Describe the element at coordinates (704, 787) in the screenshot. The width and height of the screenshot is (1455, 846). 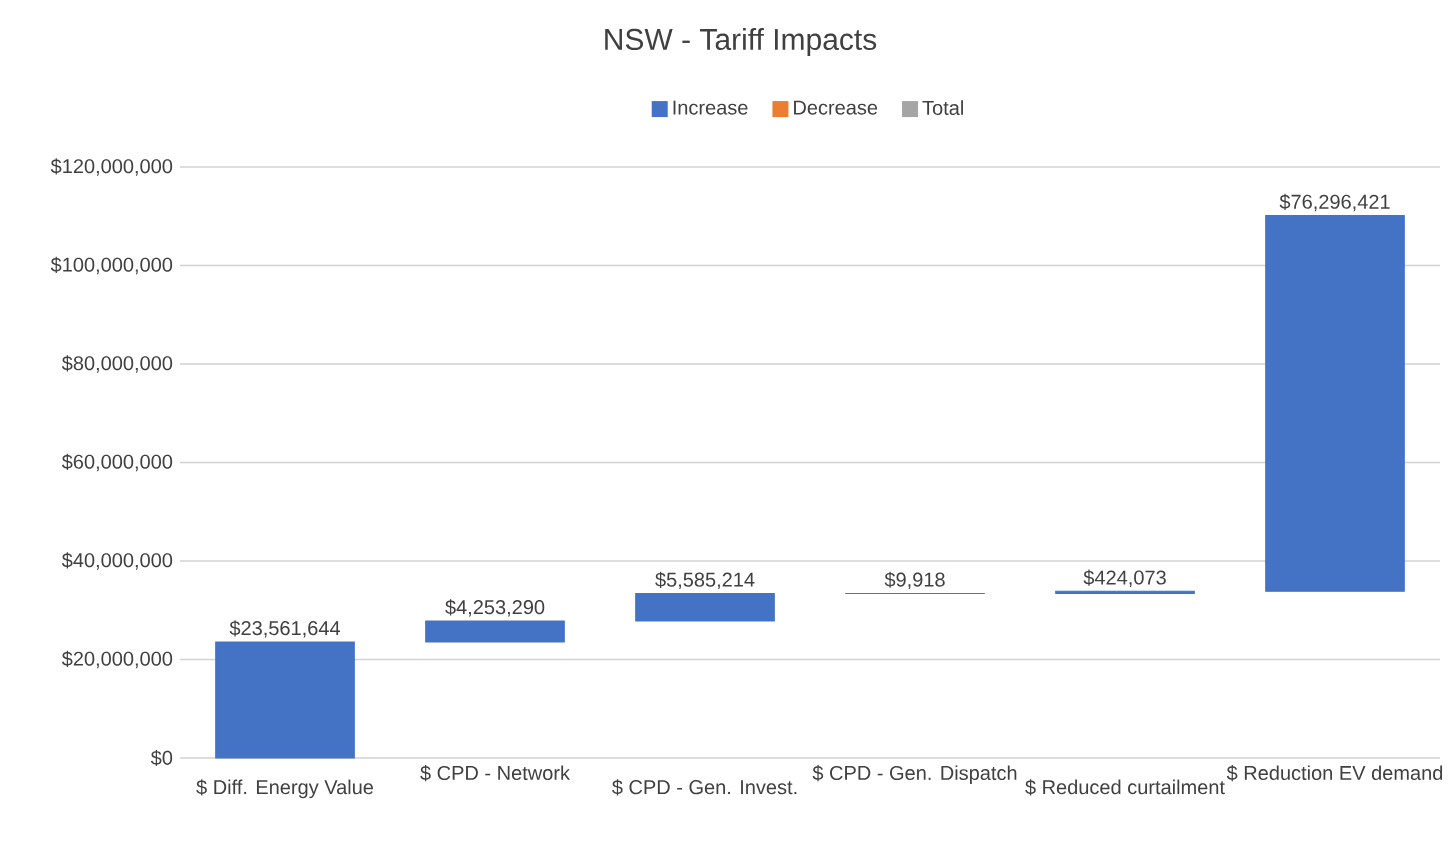
I see `x-tick-label: $ CPD - Gen. Invest.` at that location.